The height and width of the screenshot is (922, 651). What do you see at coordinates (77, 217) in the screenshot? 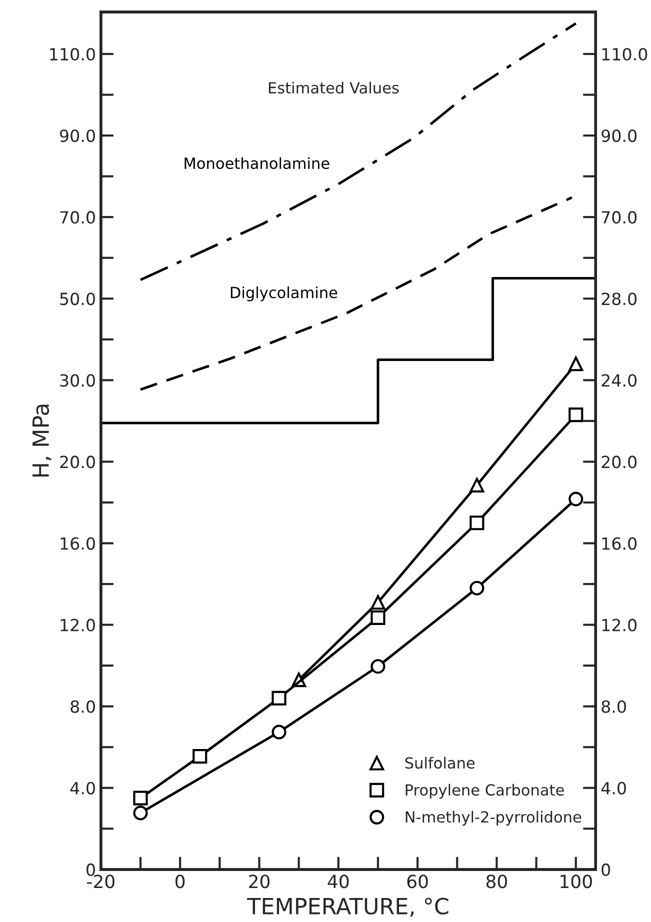
I see `y3-tick-label: 70.0` at bounding box center [77, 217].